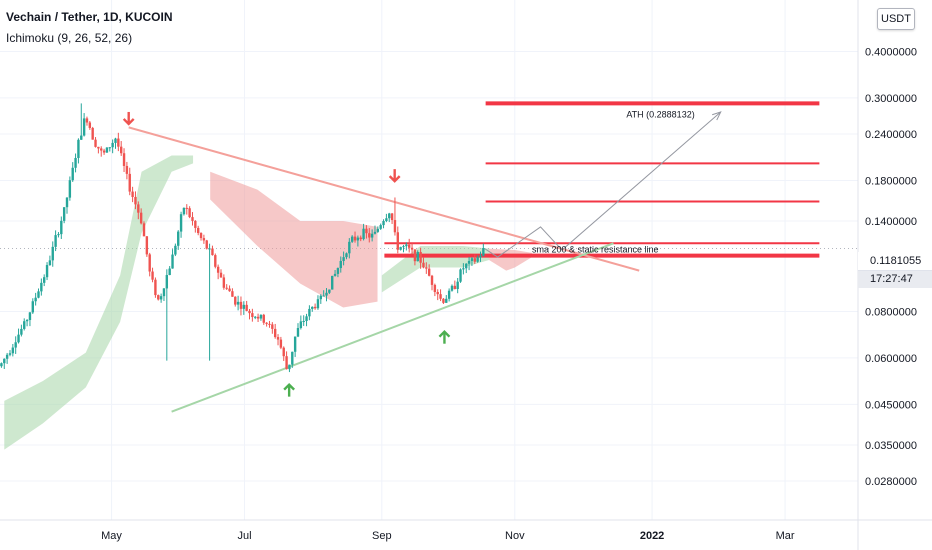 The image size is (932, 550). Describe the element at coordinates (785, 536) in the screenshot. I see `x-tick-label: Mar` at that location.